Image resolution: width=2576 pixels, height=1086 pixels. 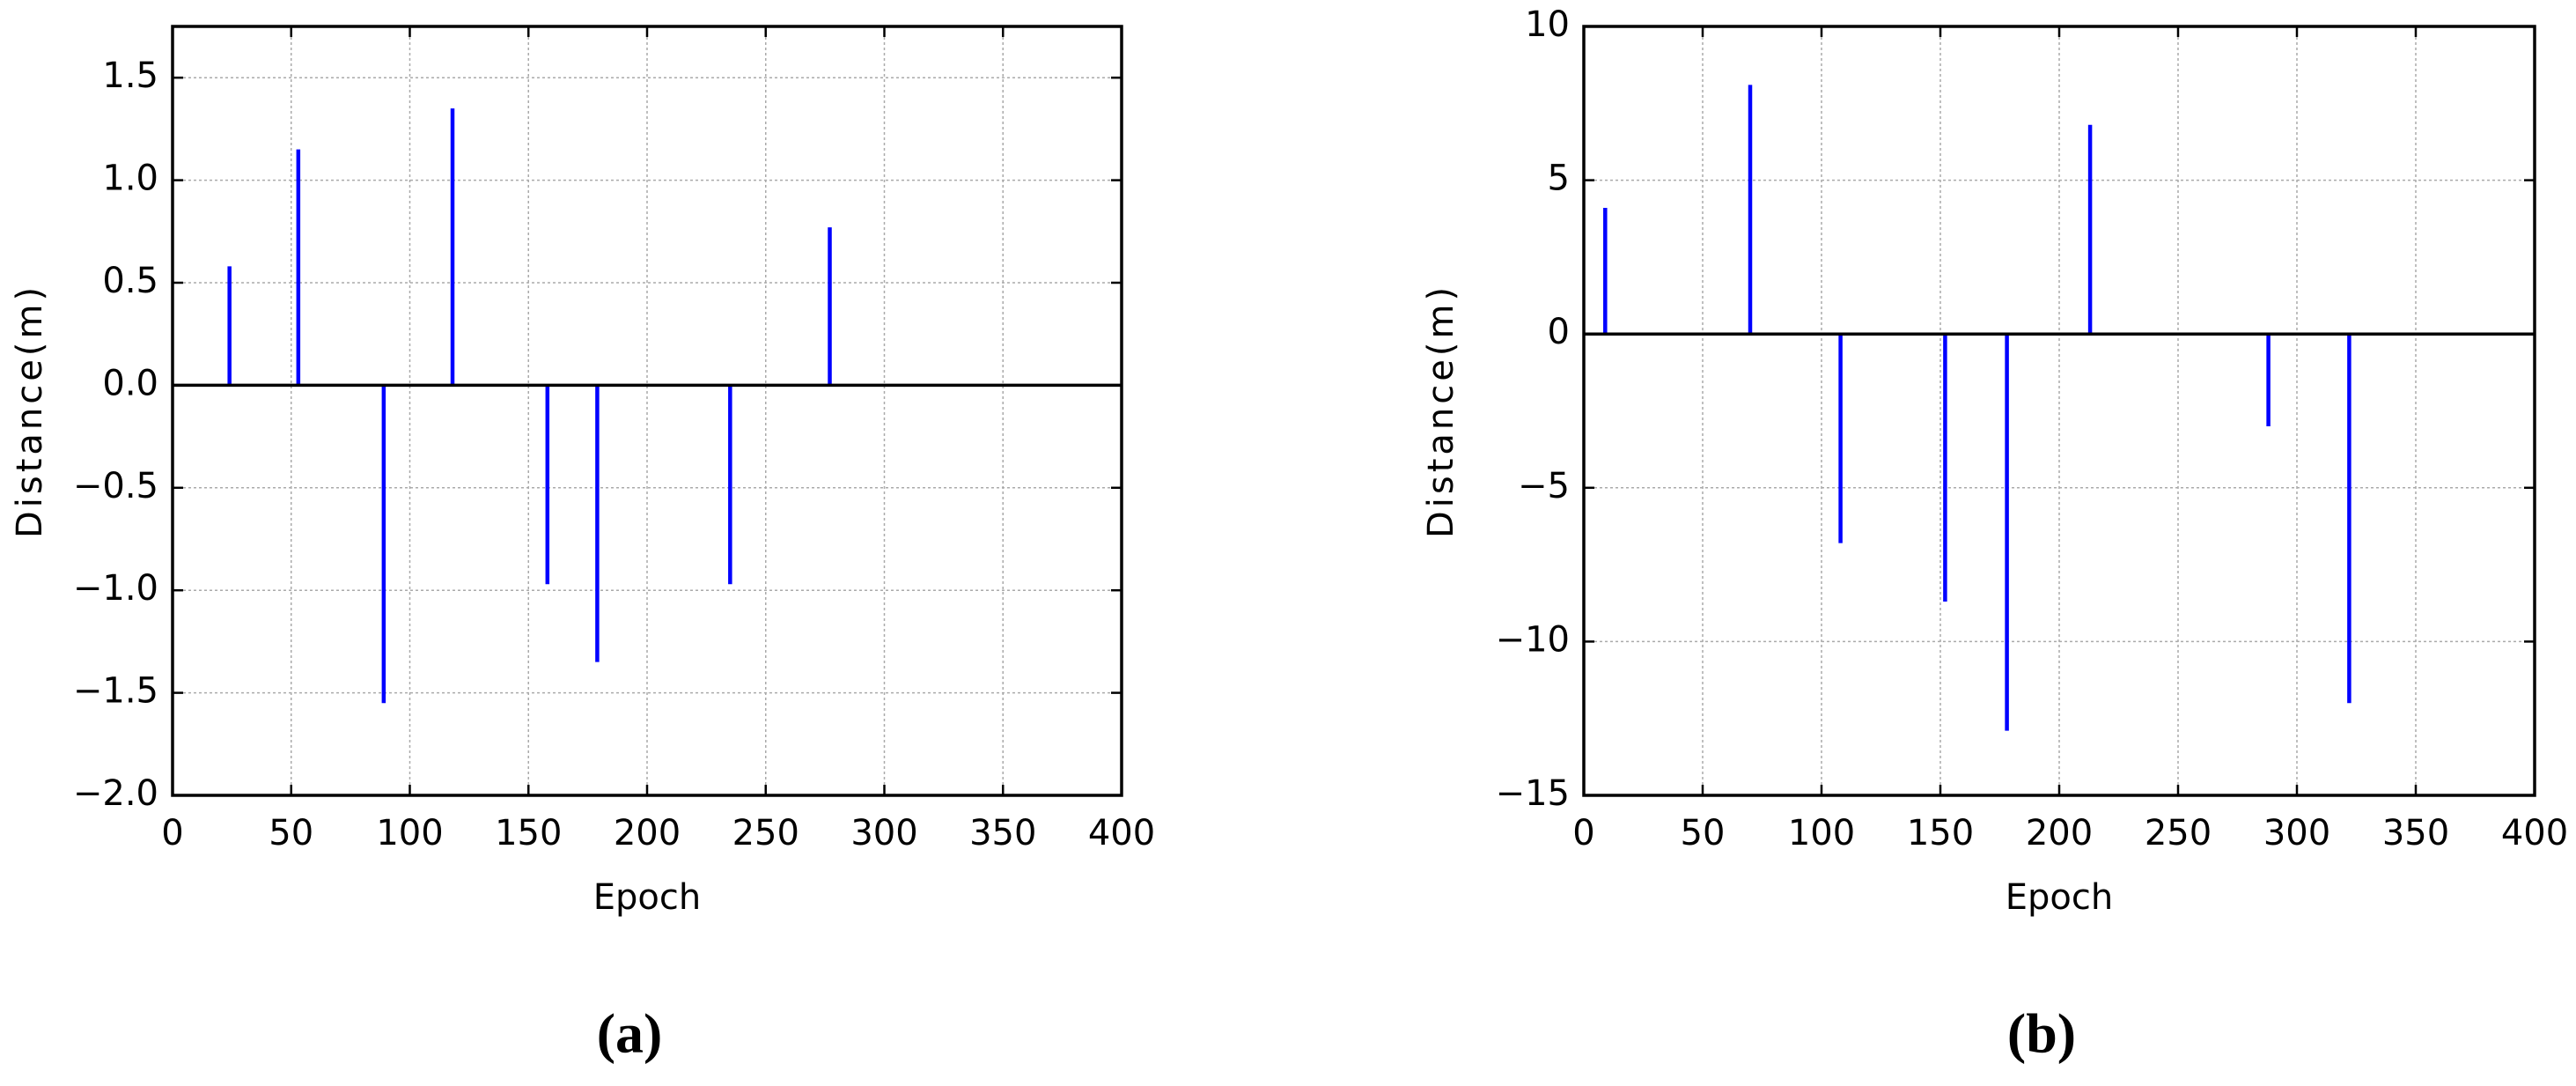 What do you see at coordinates (1533, 793) in the screenshot?
I see `y-tick-label: −15` at bounding box center [1533, 793].